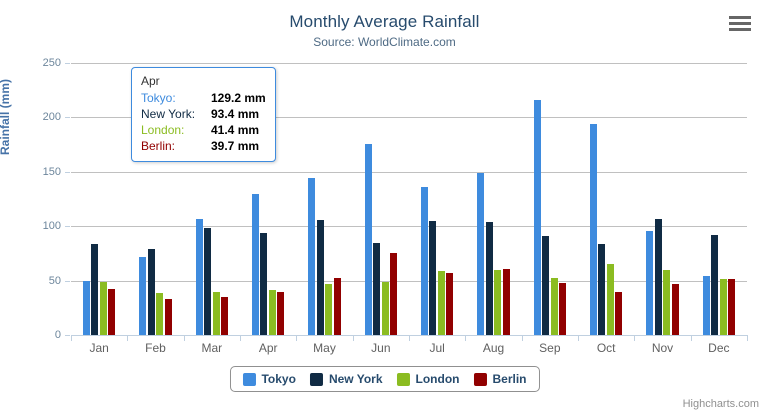 This screenshot has width=769, height=416. Describe the element at coordinates (606, 348) in the screenshot. I see `x-axis-label-oct: Oct` at that location.